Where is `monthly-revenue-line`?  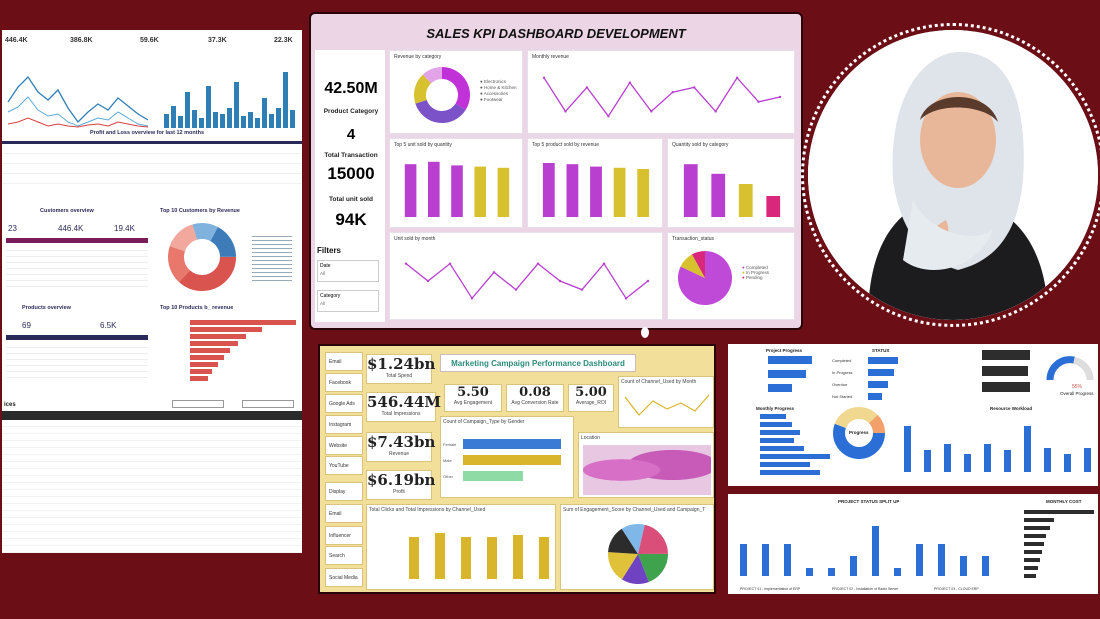 monthly-revenue-line is located at coordinates (662, 97).